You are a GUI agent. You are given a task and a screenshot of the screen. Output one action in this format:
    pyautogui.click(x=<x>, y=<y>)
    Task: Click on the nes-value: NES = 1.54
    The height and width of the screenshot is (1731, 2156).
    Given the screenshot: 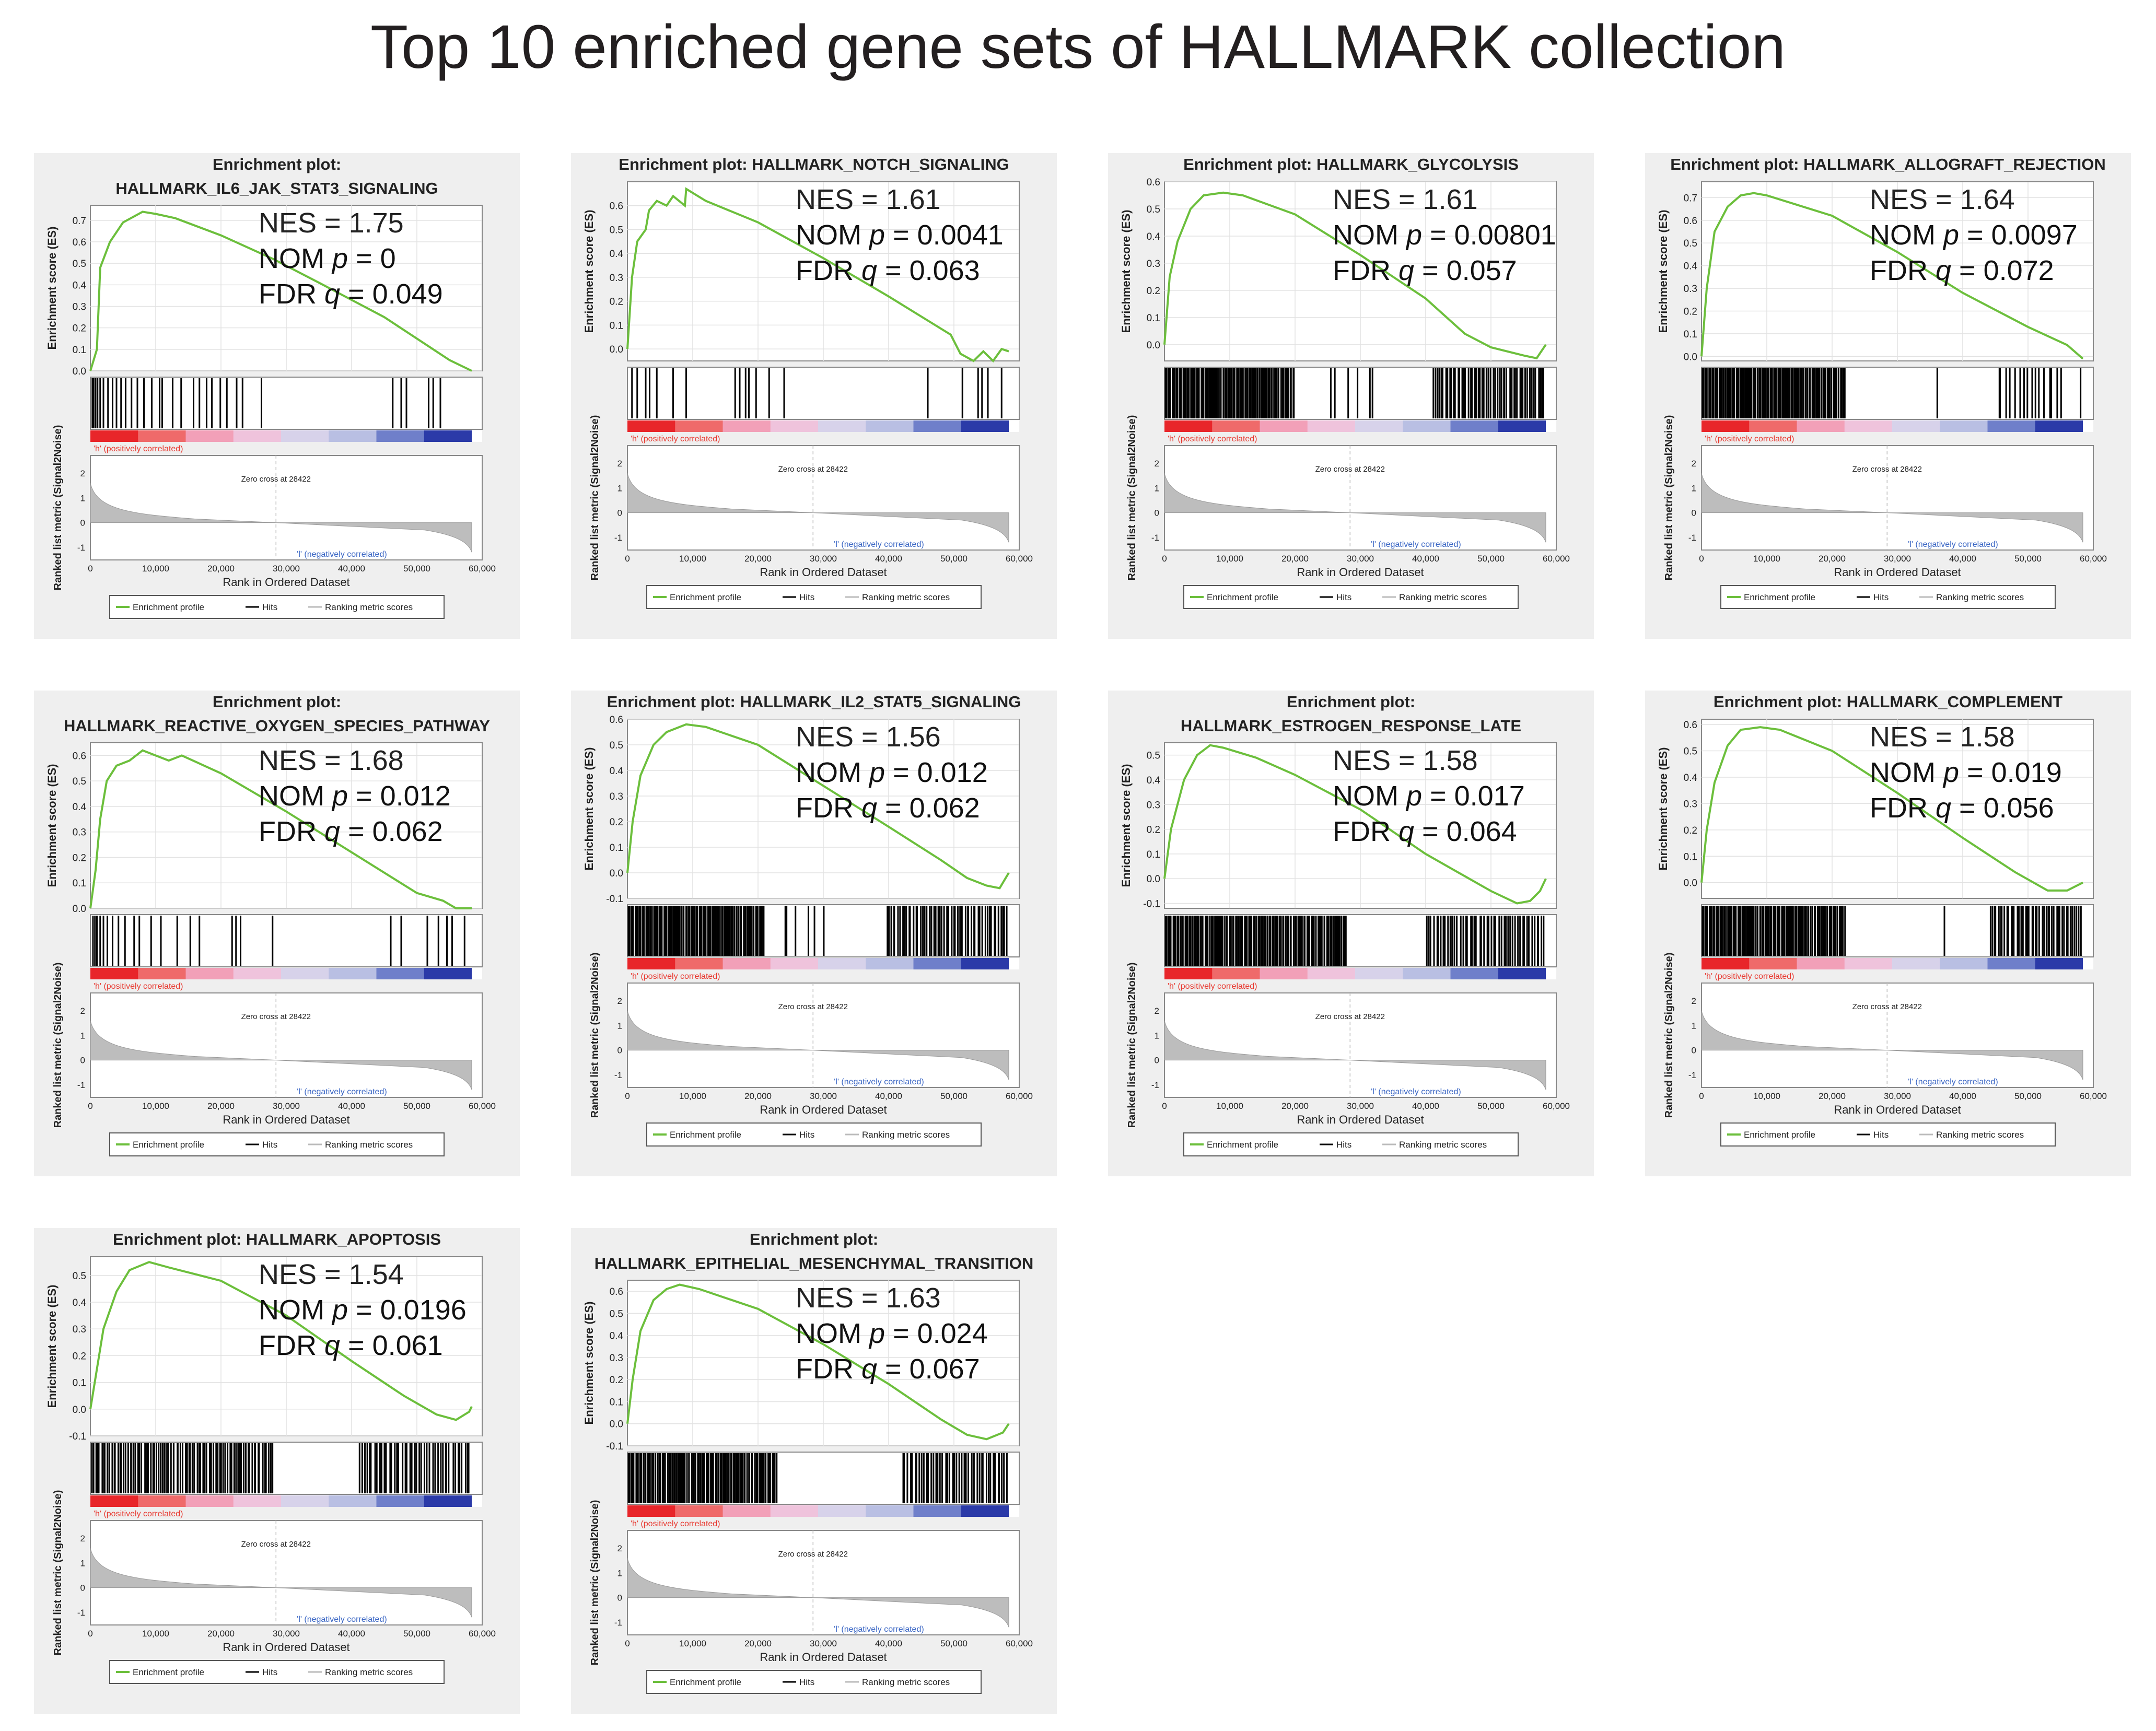 What is the action you would take?
    pyautogui.click(x=331, y=1274)
    